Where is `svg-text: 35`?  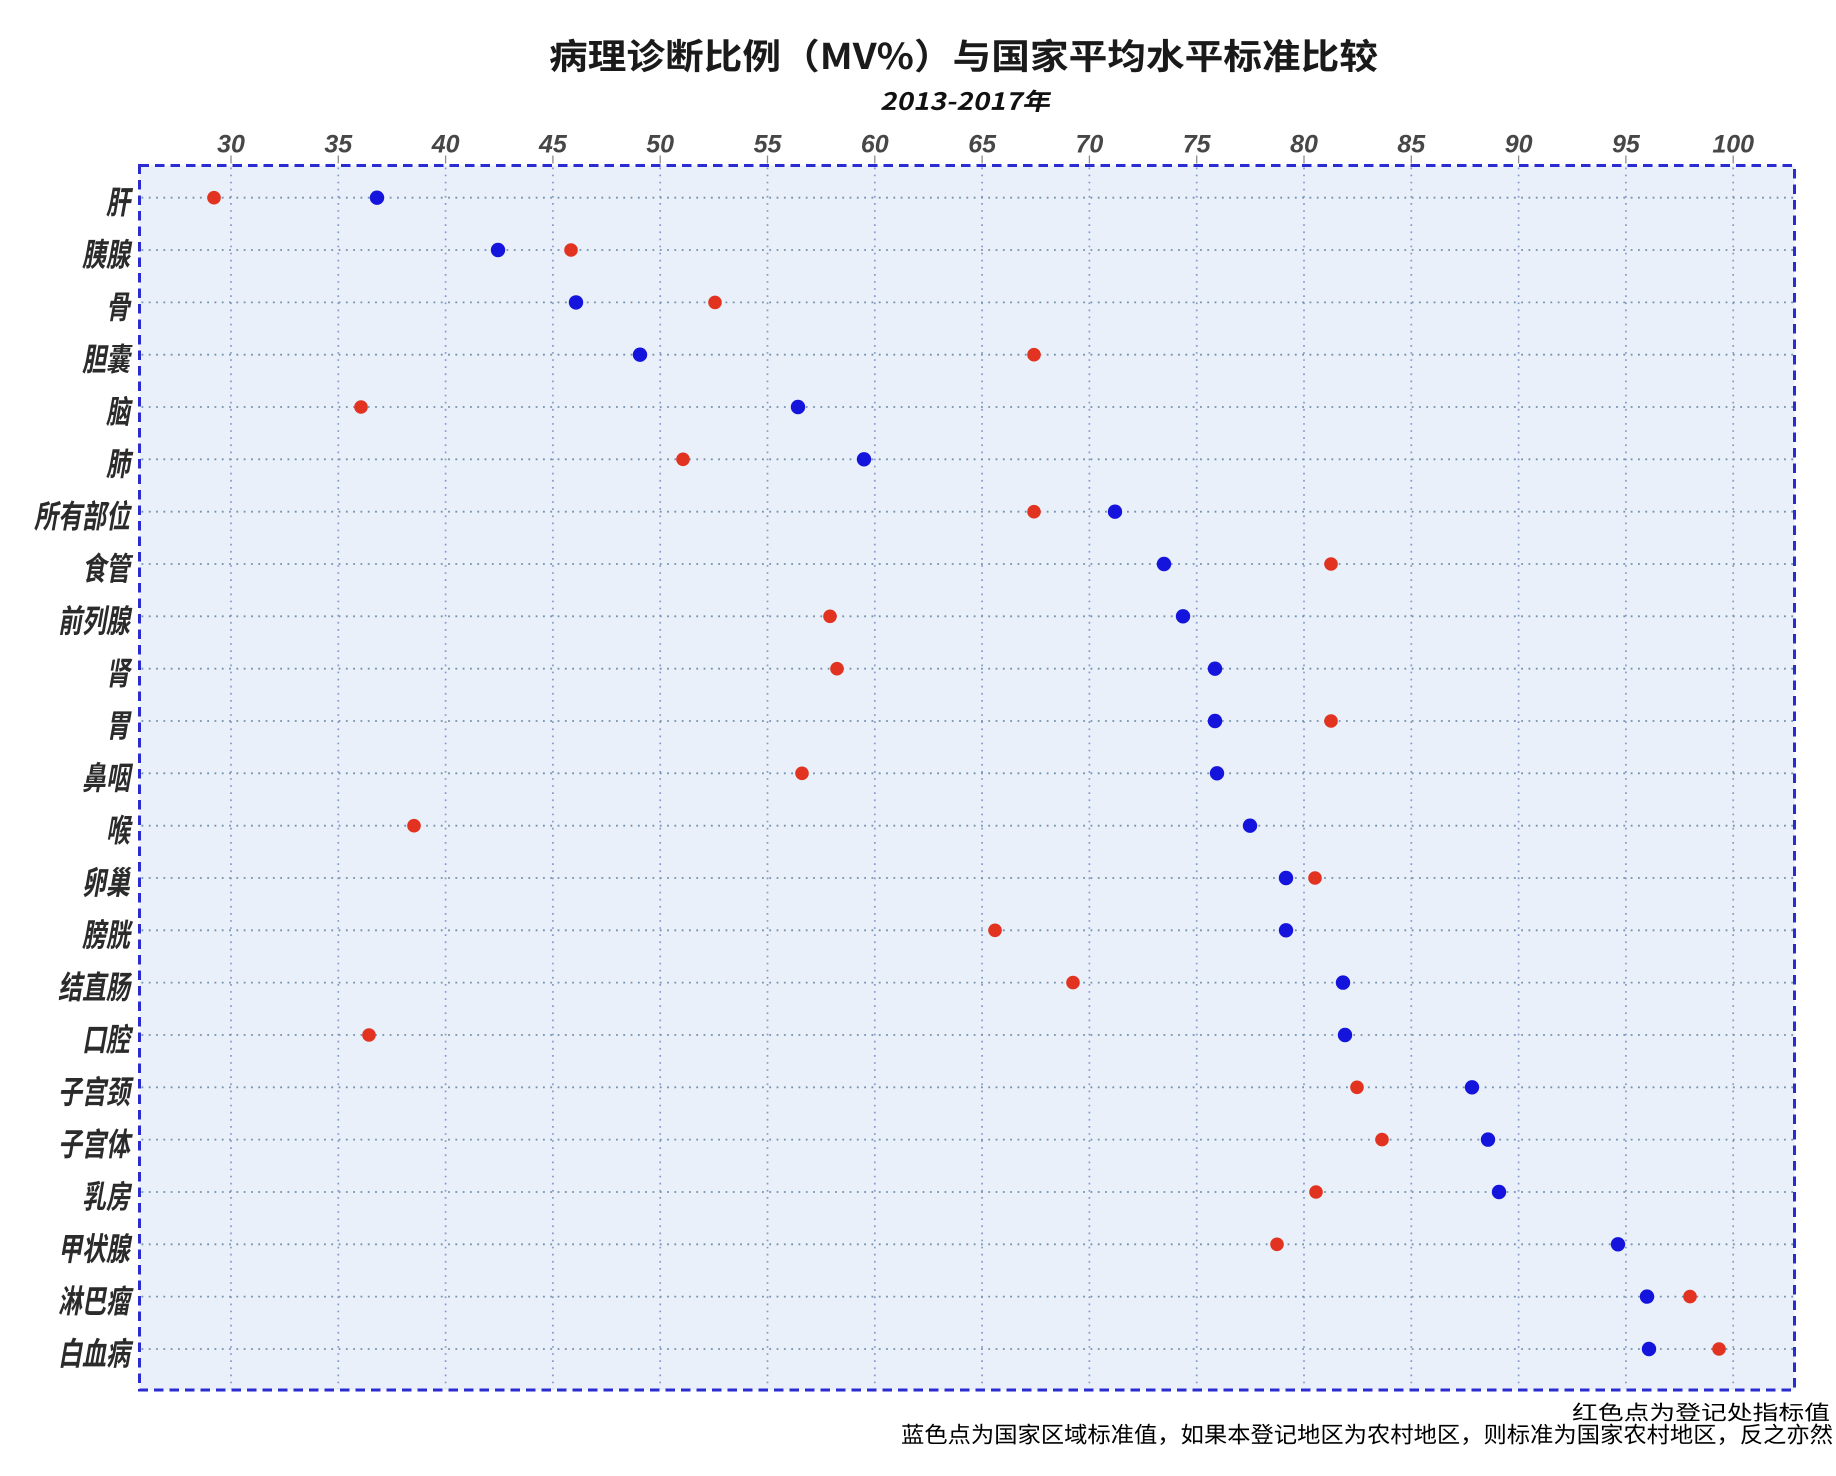 svg-text: 35 is located at coordinates (338, 145).